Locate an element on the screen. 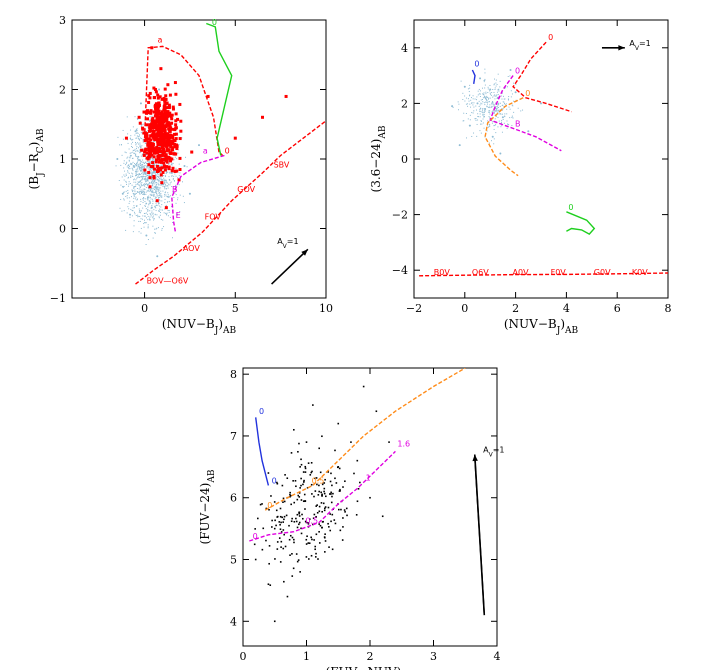 Image resolution: width=706 pixels, height=670 pixels. y-axis-label: (3.6−24)AB is located at coordinates (378, 158).